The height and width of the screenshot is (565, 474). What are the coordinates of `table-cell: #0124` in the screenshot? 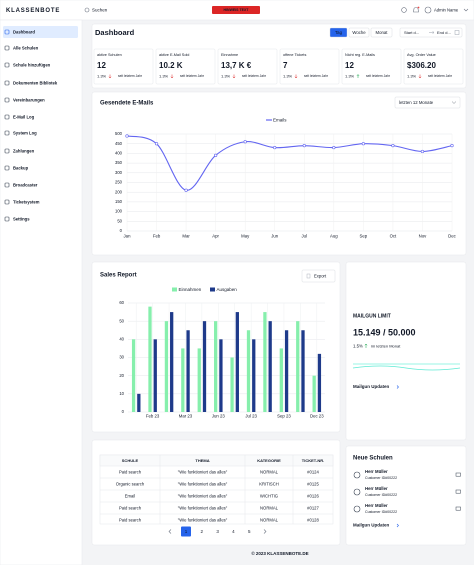 It's located at (313, 471).